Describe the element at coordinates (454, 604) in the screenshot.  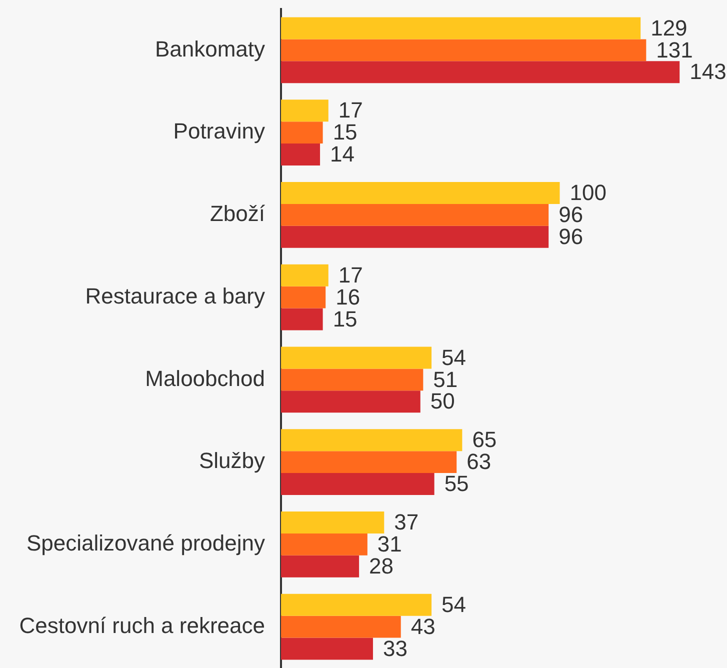
I see `data-label: 54` at that location.